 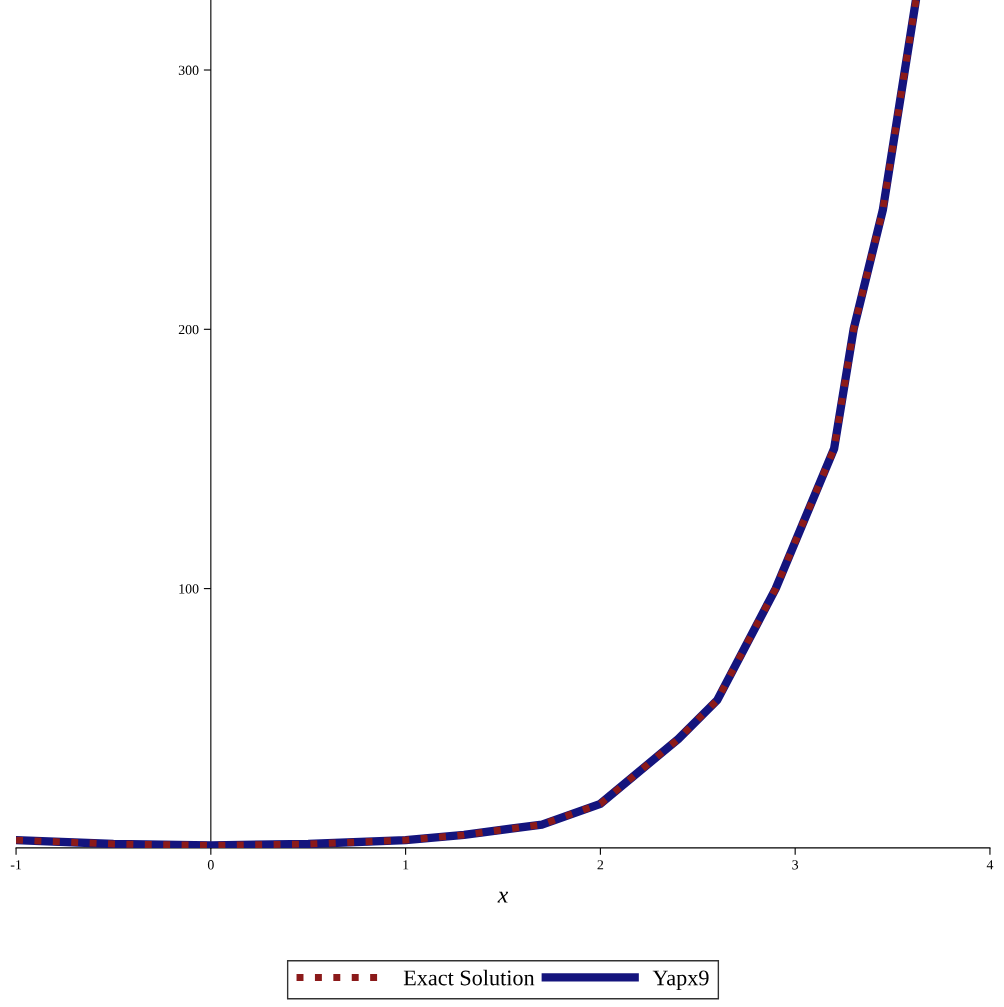 What do you see at coordinates (188, 70) in the screenshot?
I see `y-tick-label: 300` at bounding box center [188, 70].